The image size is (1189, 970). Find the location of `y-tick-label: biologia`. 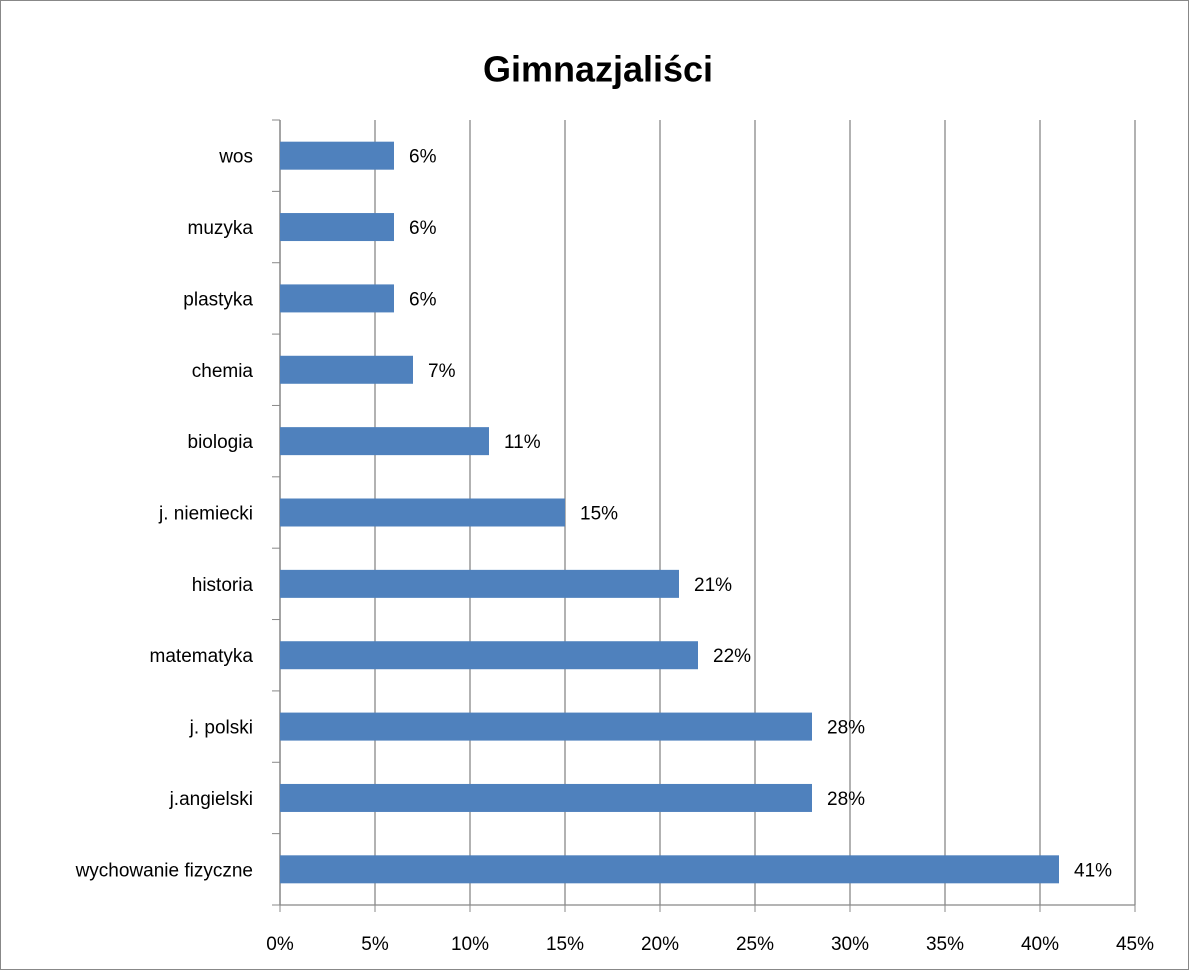

y-tick-label: biologia is located at coordinates (221, 442).